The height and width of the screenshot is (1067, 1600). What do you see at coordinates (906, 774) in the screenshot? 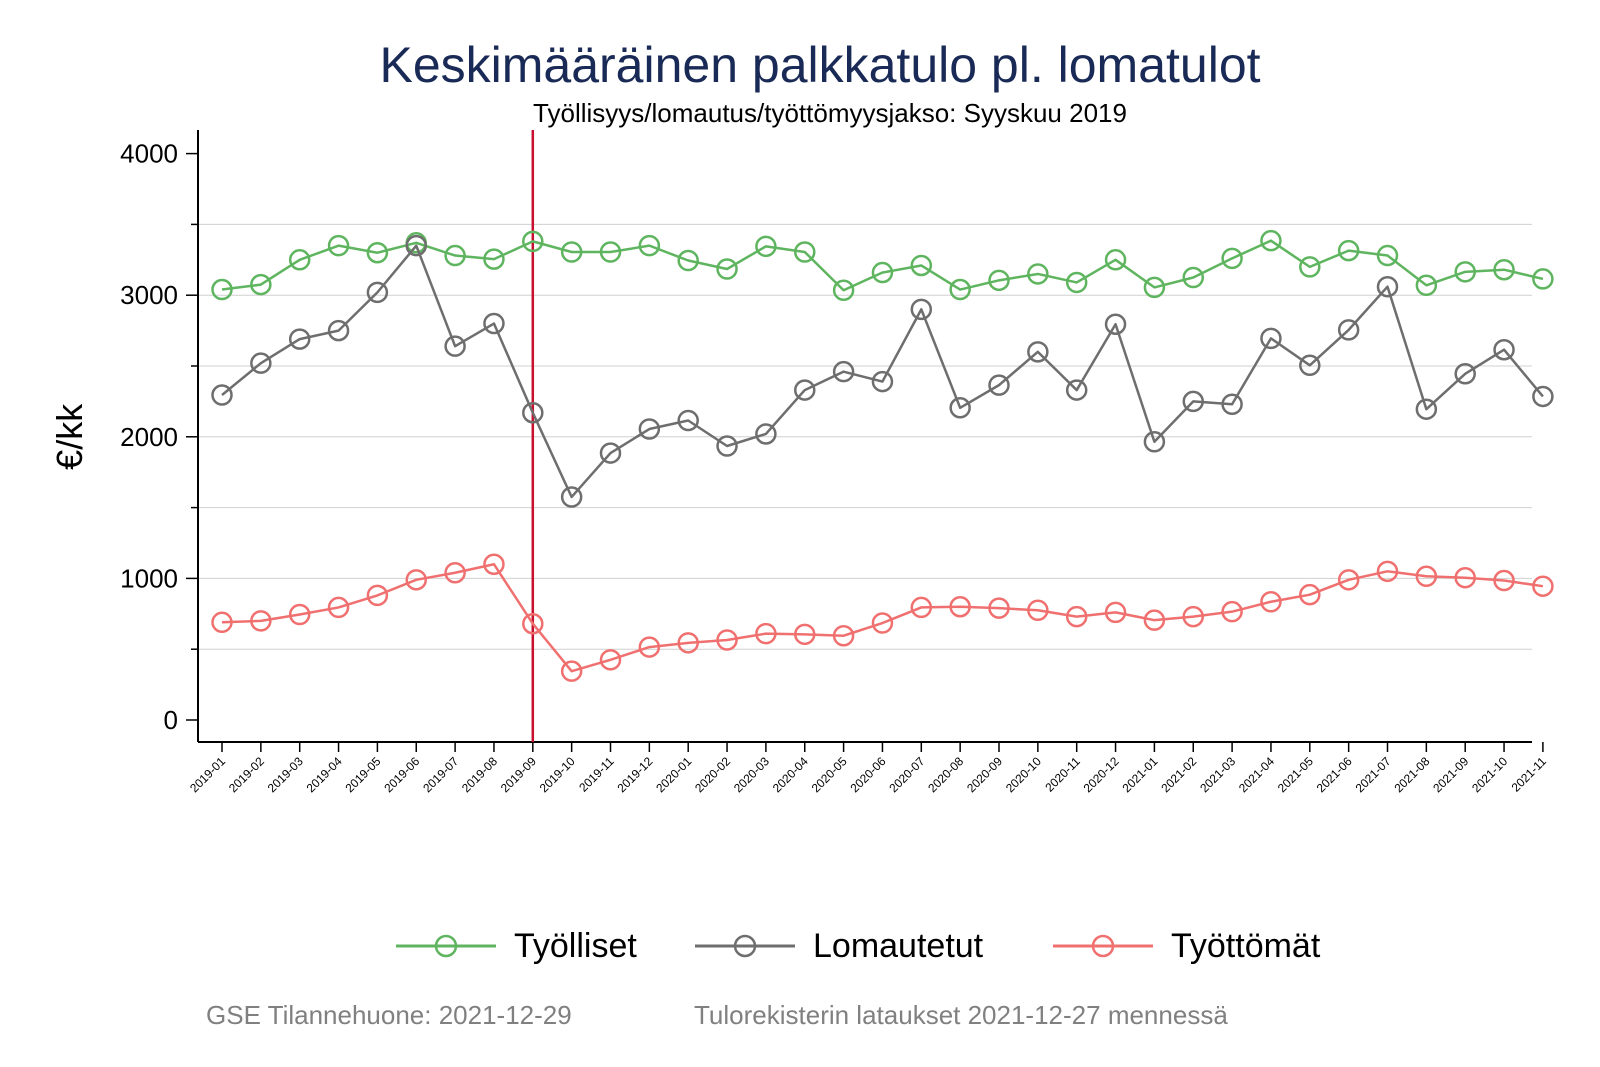
I see `x-tick-label: 2020-07` at bounding box center [906, 774].